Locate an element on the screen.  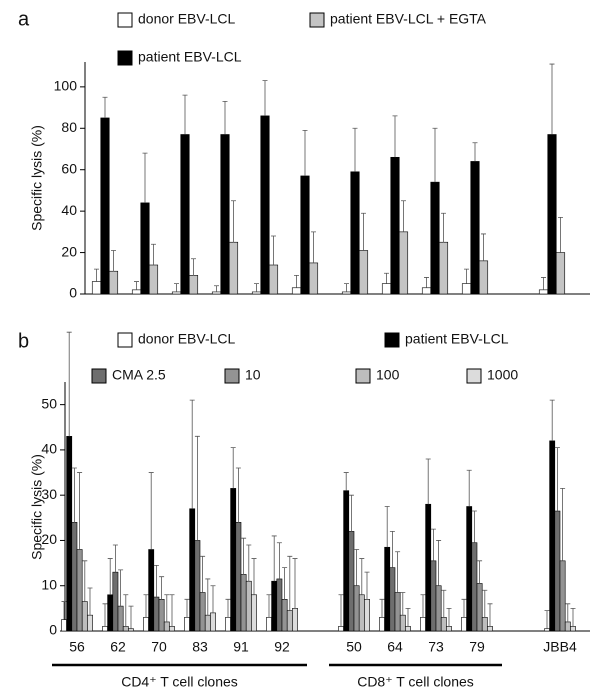
panel-label: b is located at coordinates (23, 341).